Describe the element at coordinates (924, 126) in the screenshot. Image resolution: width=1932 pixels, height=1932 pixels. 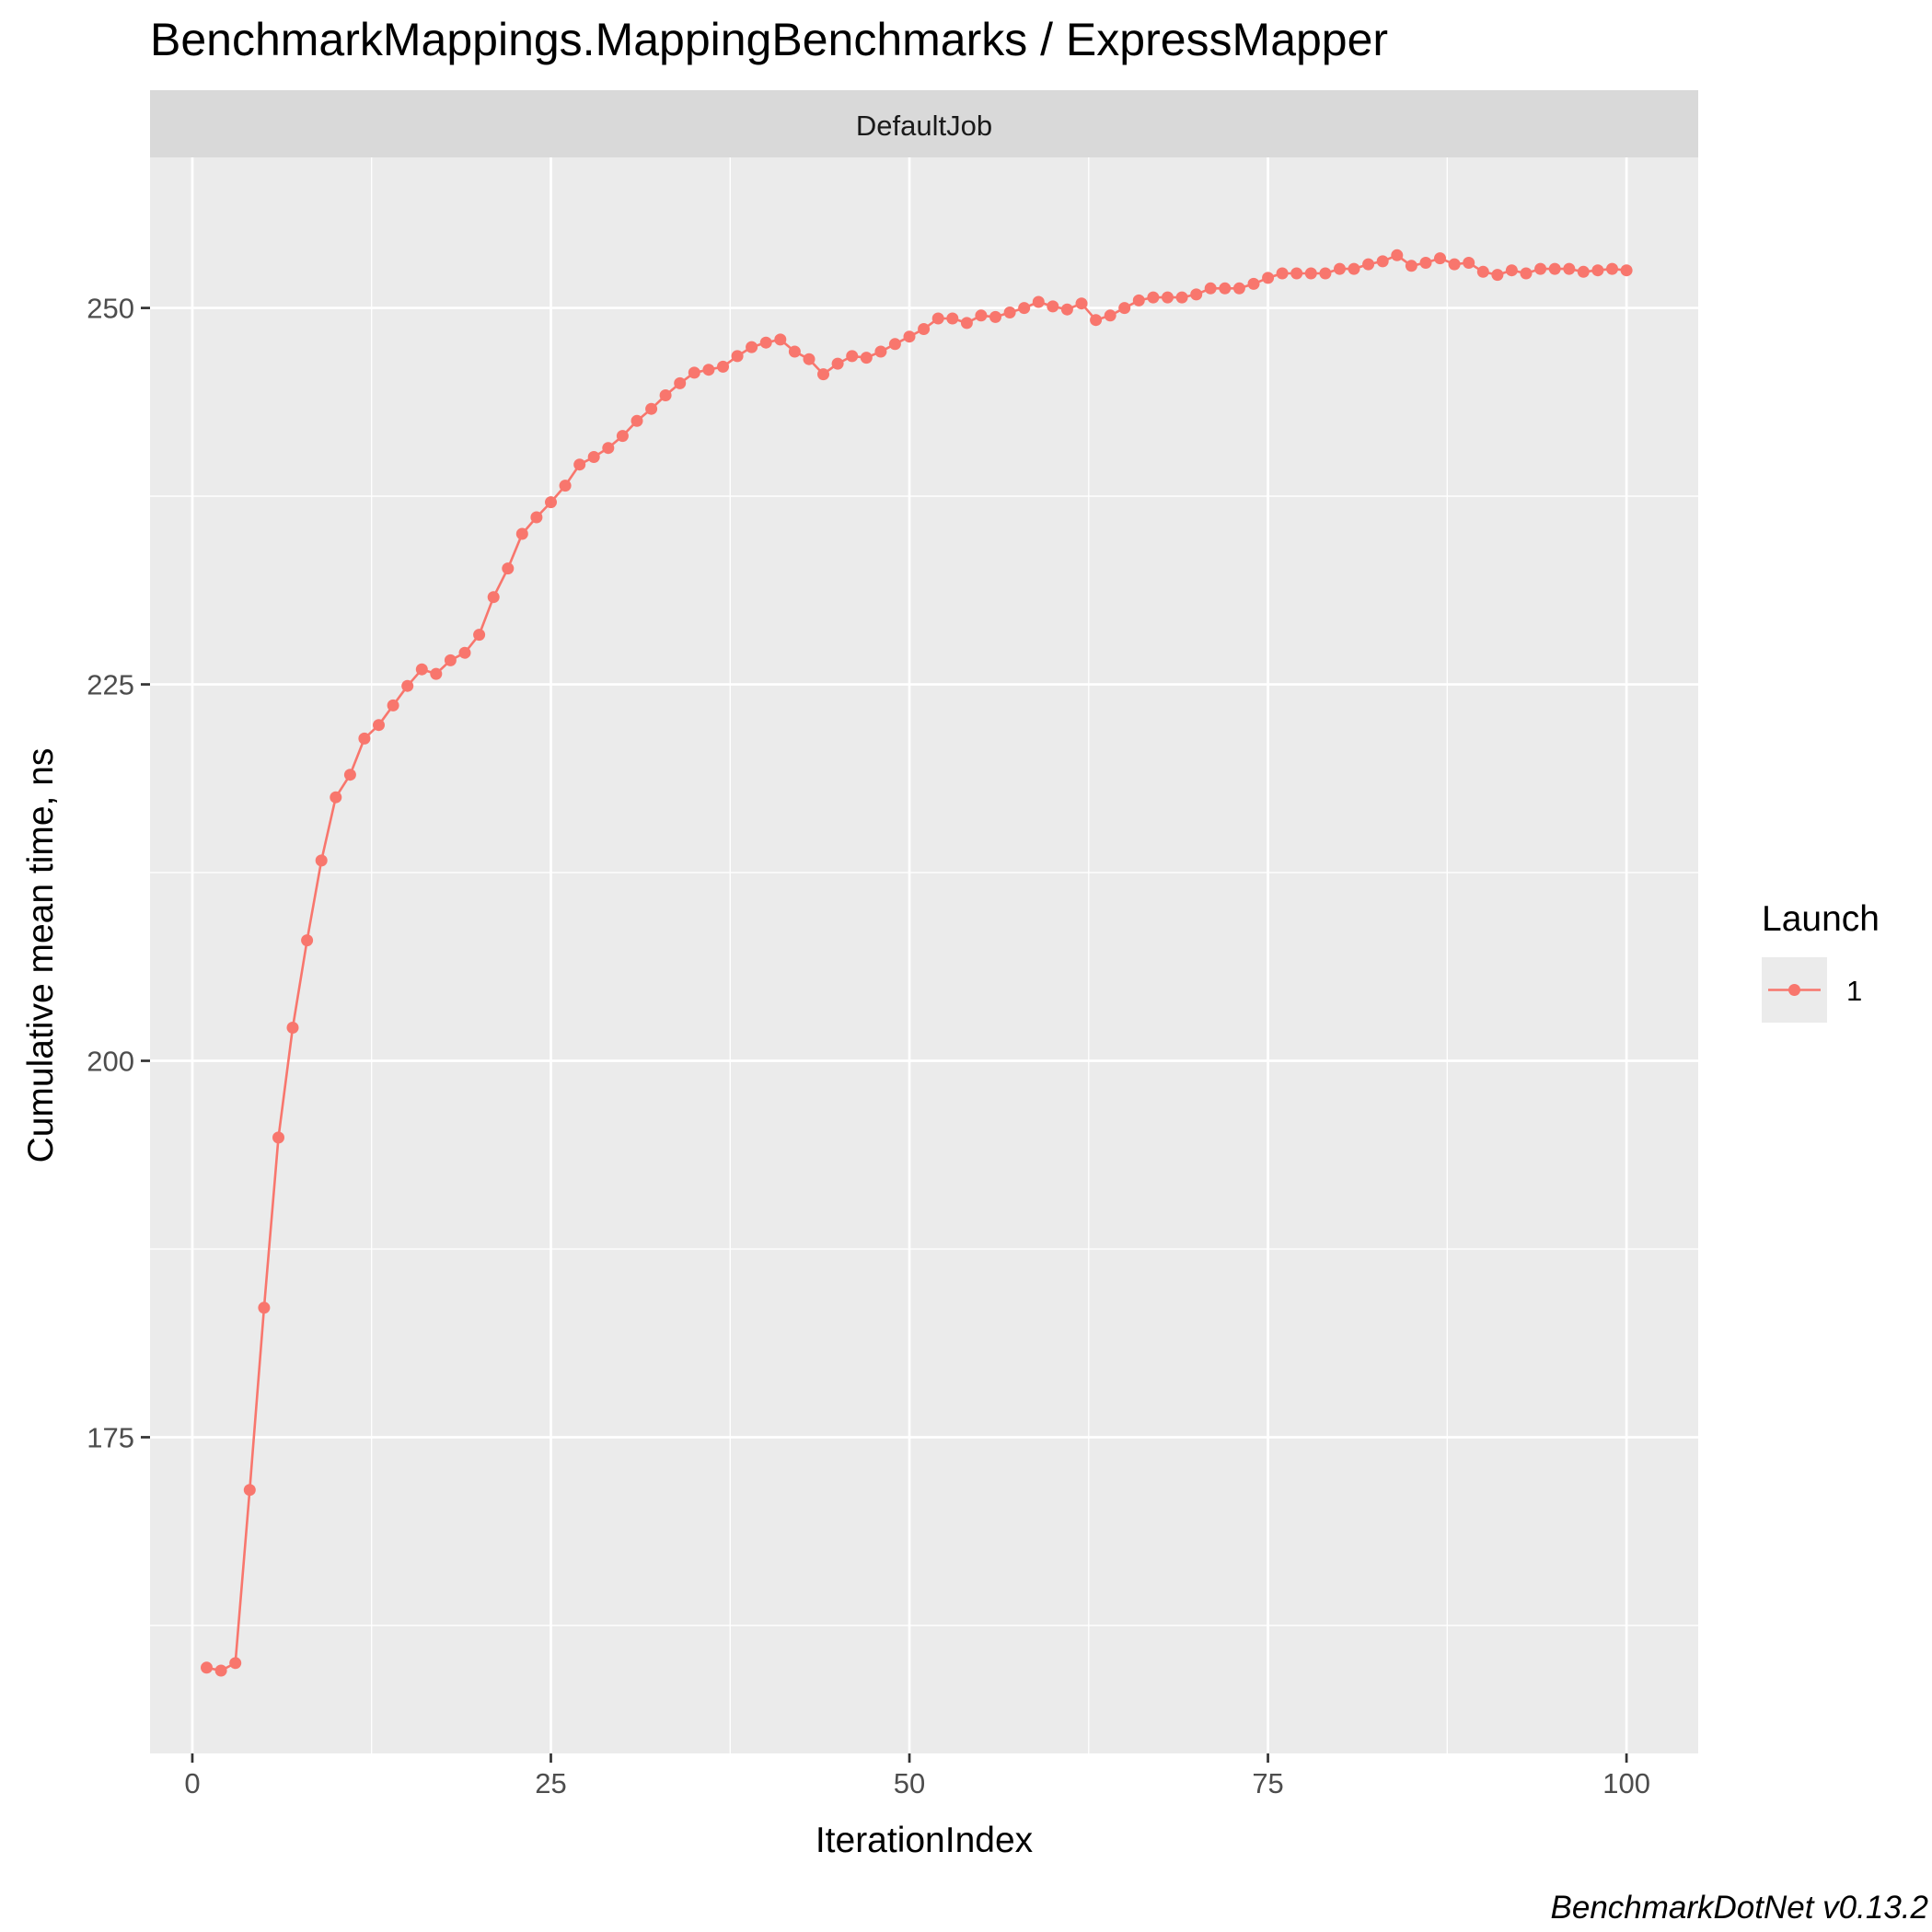
I see `facet-strip-label: DefaultJob` at that location.